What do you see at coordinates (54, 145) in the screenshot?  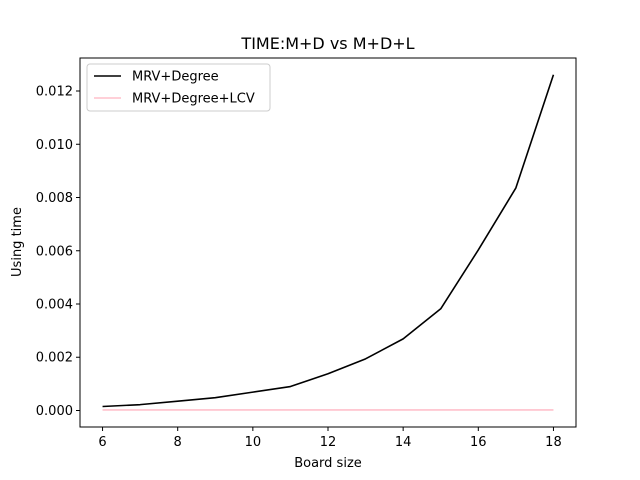 I see `y-tick-label: 0.010` at bounding box center [54, 145].